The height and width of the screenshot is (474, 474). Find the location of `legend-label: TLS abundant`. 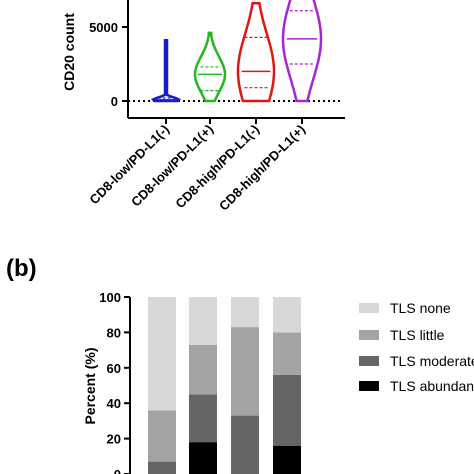

legend-label: TLS abundant is located at coordinates (432, 386).